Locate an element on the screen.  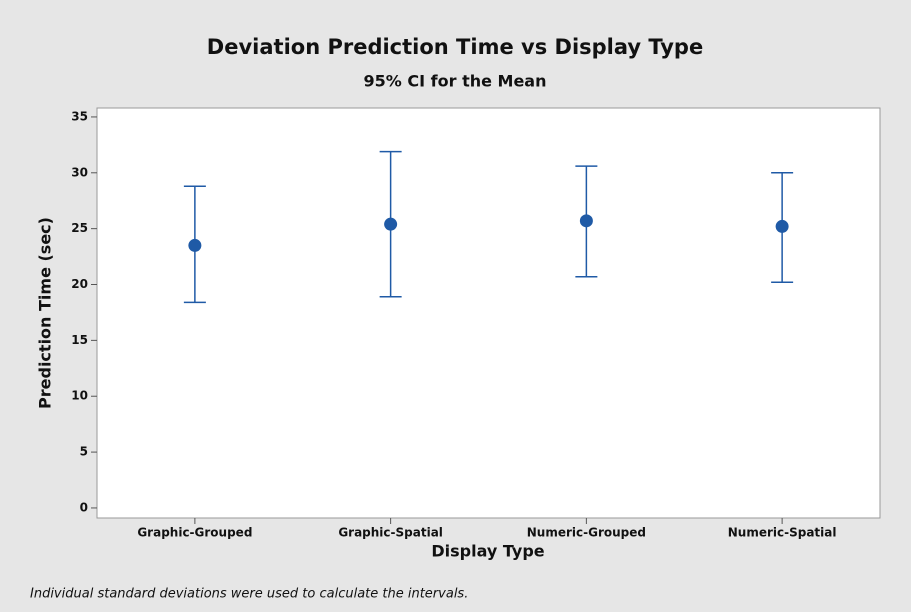
y-tick-label: 10 is located at coordinates (79, 396).